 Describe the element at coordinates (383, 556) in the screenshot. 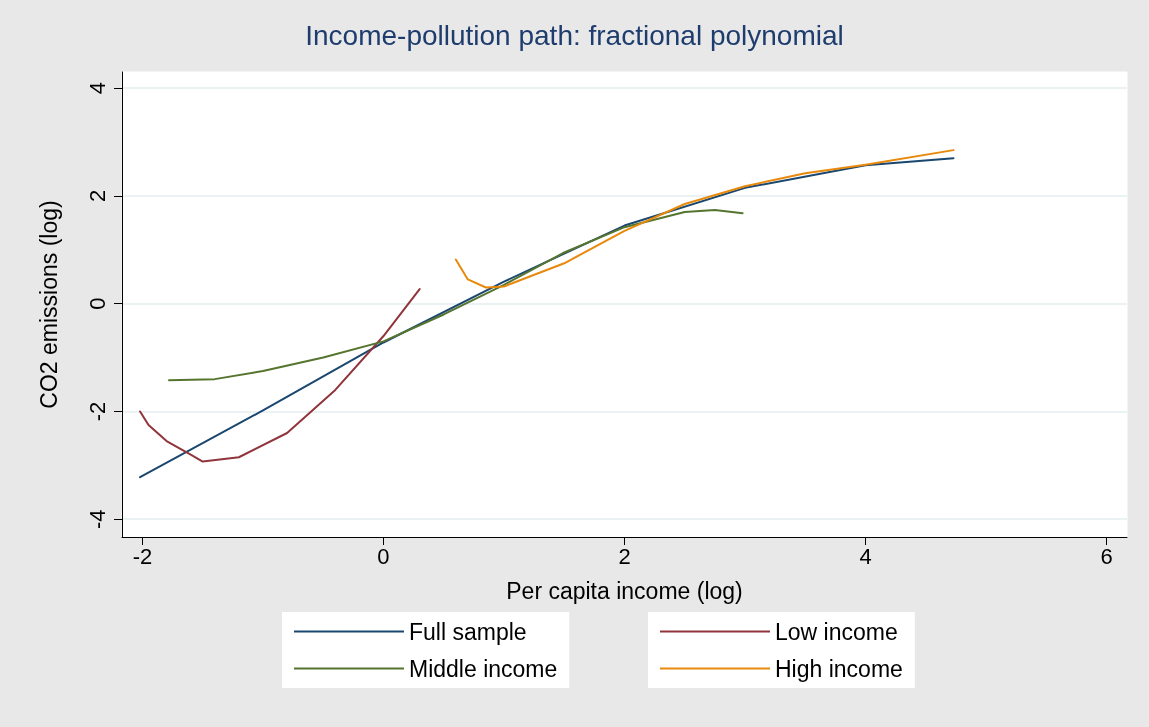

I see `x-tick-label: 0` at that location.